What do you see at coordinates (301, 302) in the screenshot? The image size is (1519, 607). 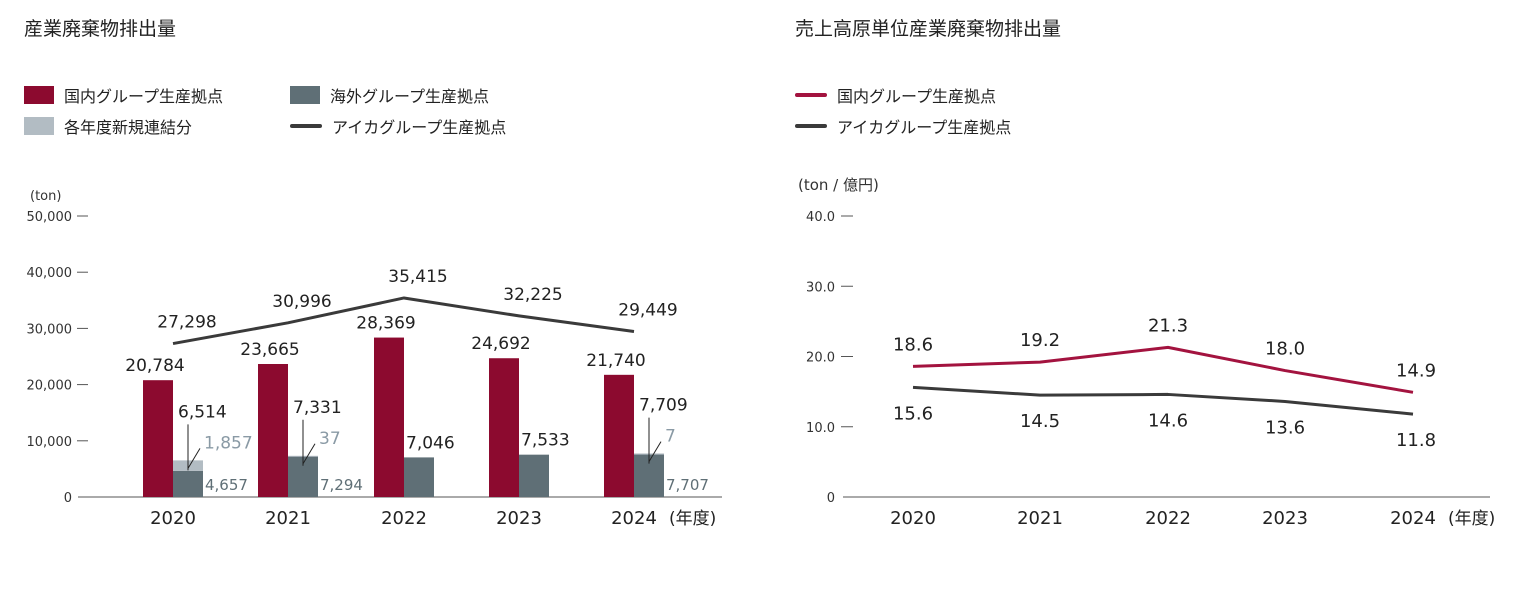 I see `line-aica-label: 30,996` at bounding box center [301, 302].